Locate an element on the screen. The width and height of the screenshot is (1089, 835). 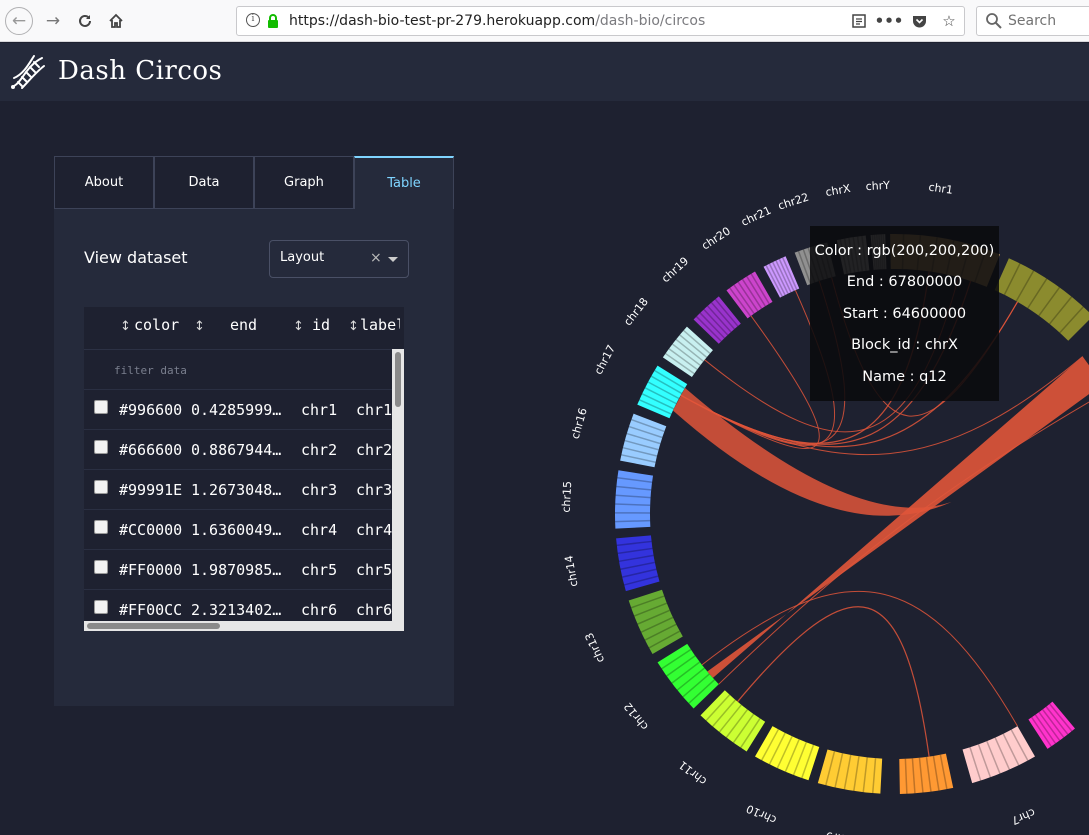
pocket-icon is located at coordinates (919, 21).